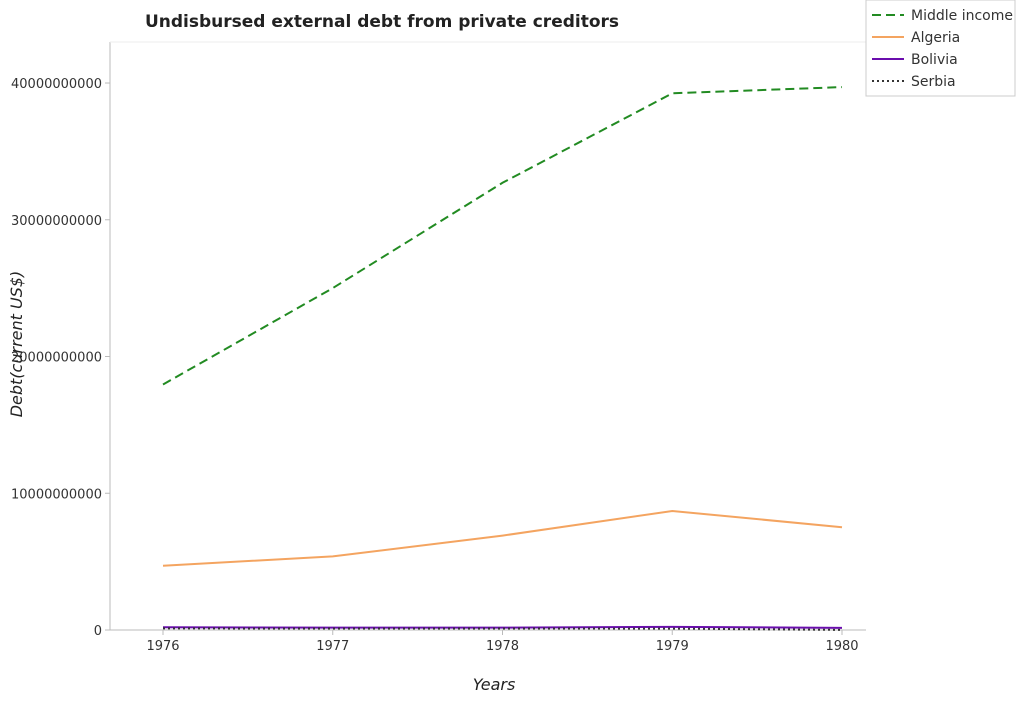 The width and height of the screenshot is (1016, 704). Describe the element at coordinates (940, 48) in the screenshot. I see `legend: Middle income Algeria Bolivia Serbia` at that location.